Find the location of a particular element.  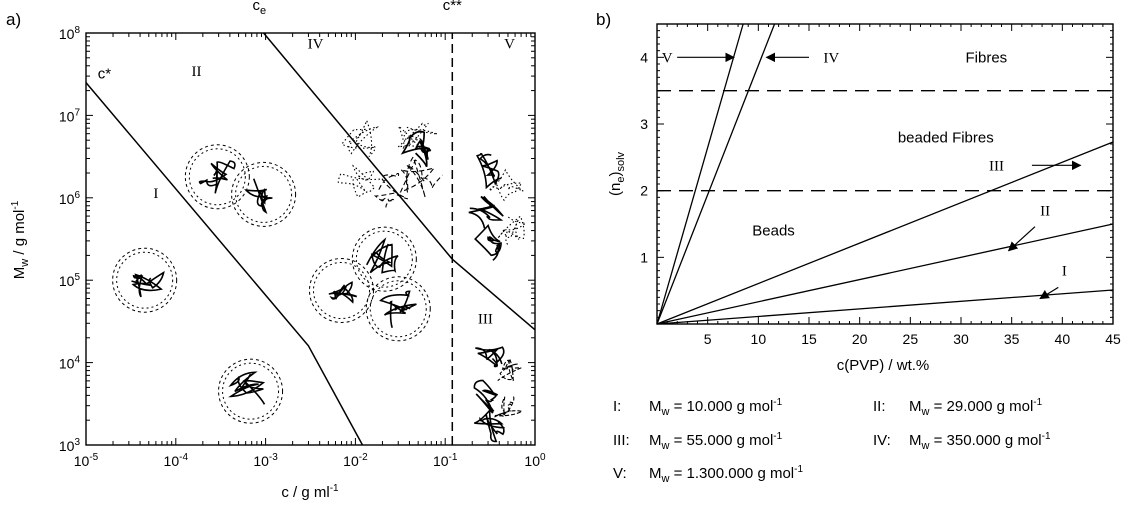

panel-a-y-tick-label: 10⁴ is located at coordinates (70, 363).